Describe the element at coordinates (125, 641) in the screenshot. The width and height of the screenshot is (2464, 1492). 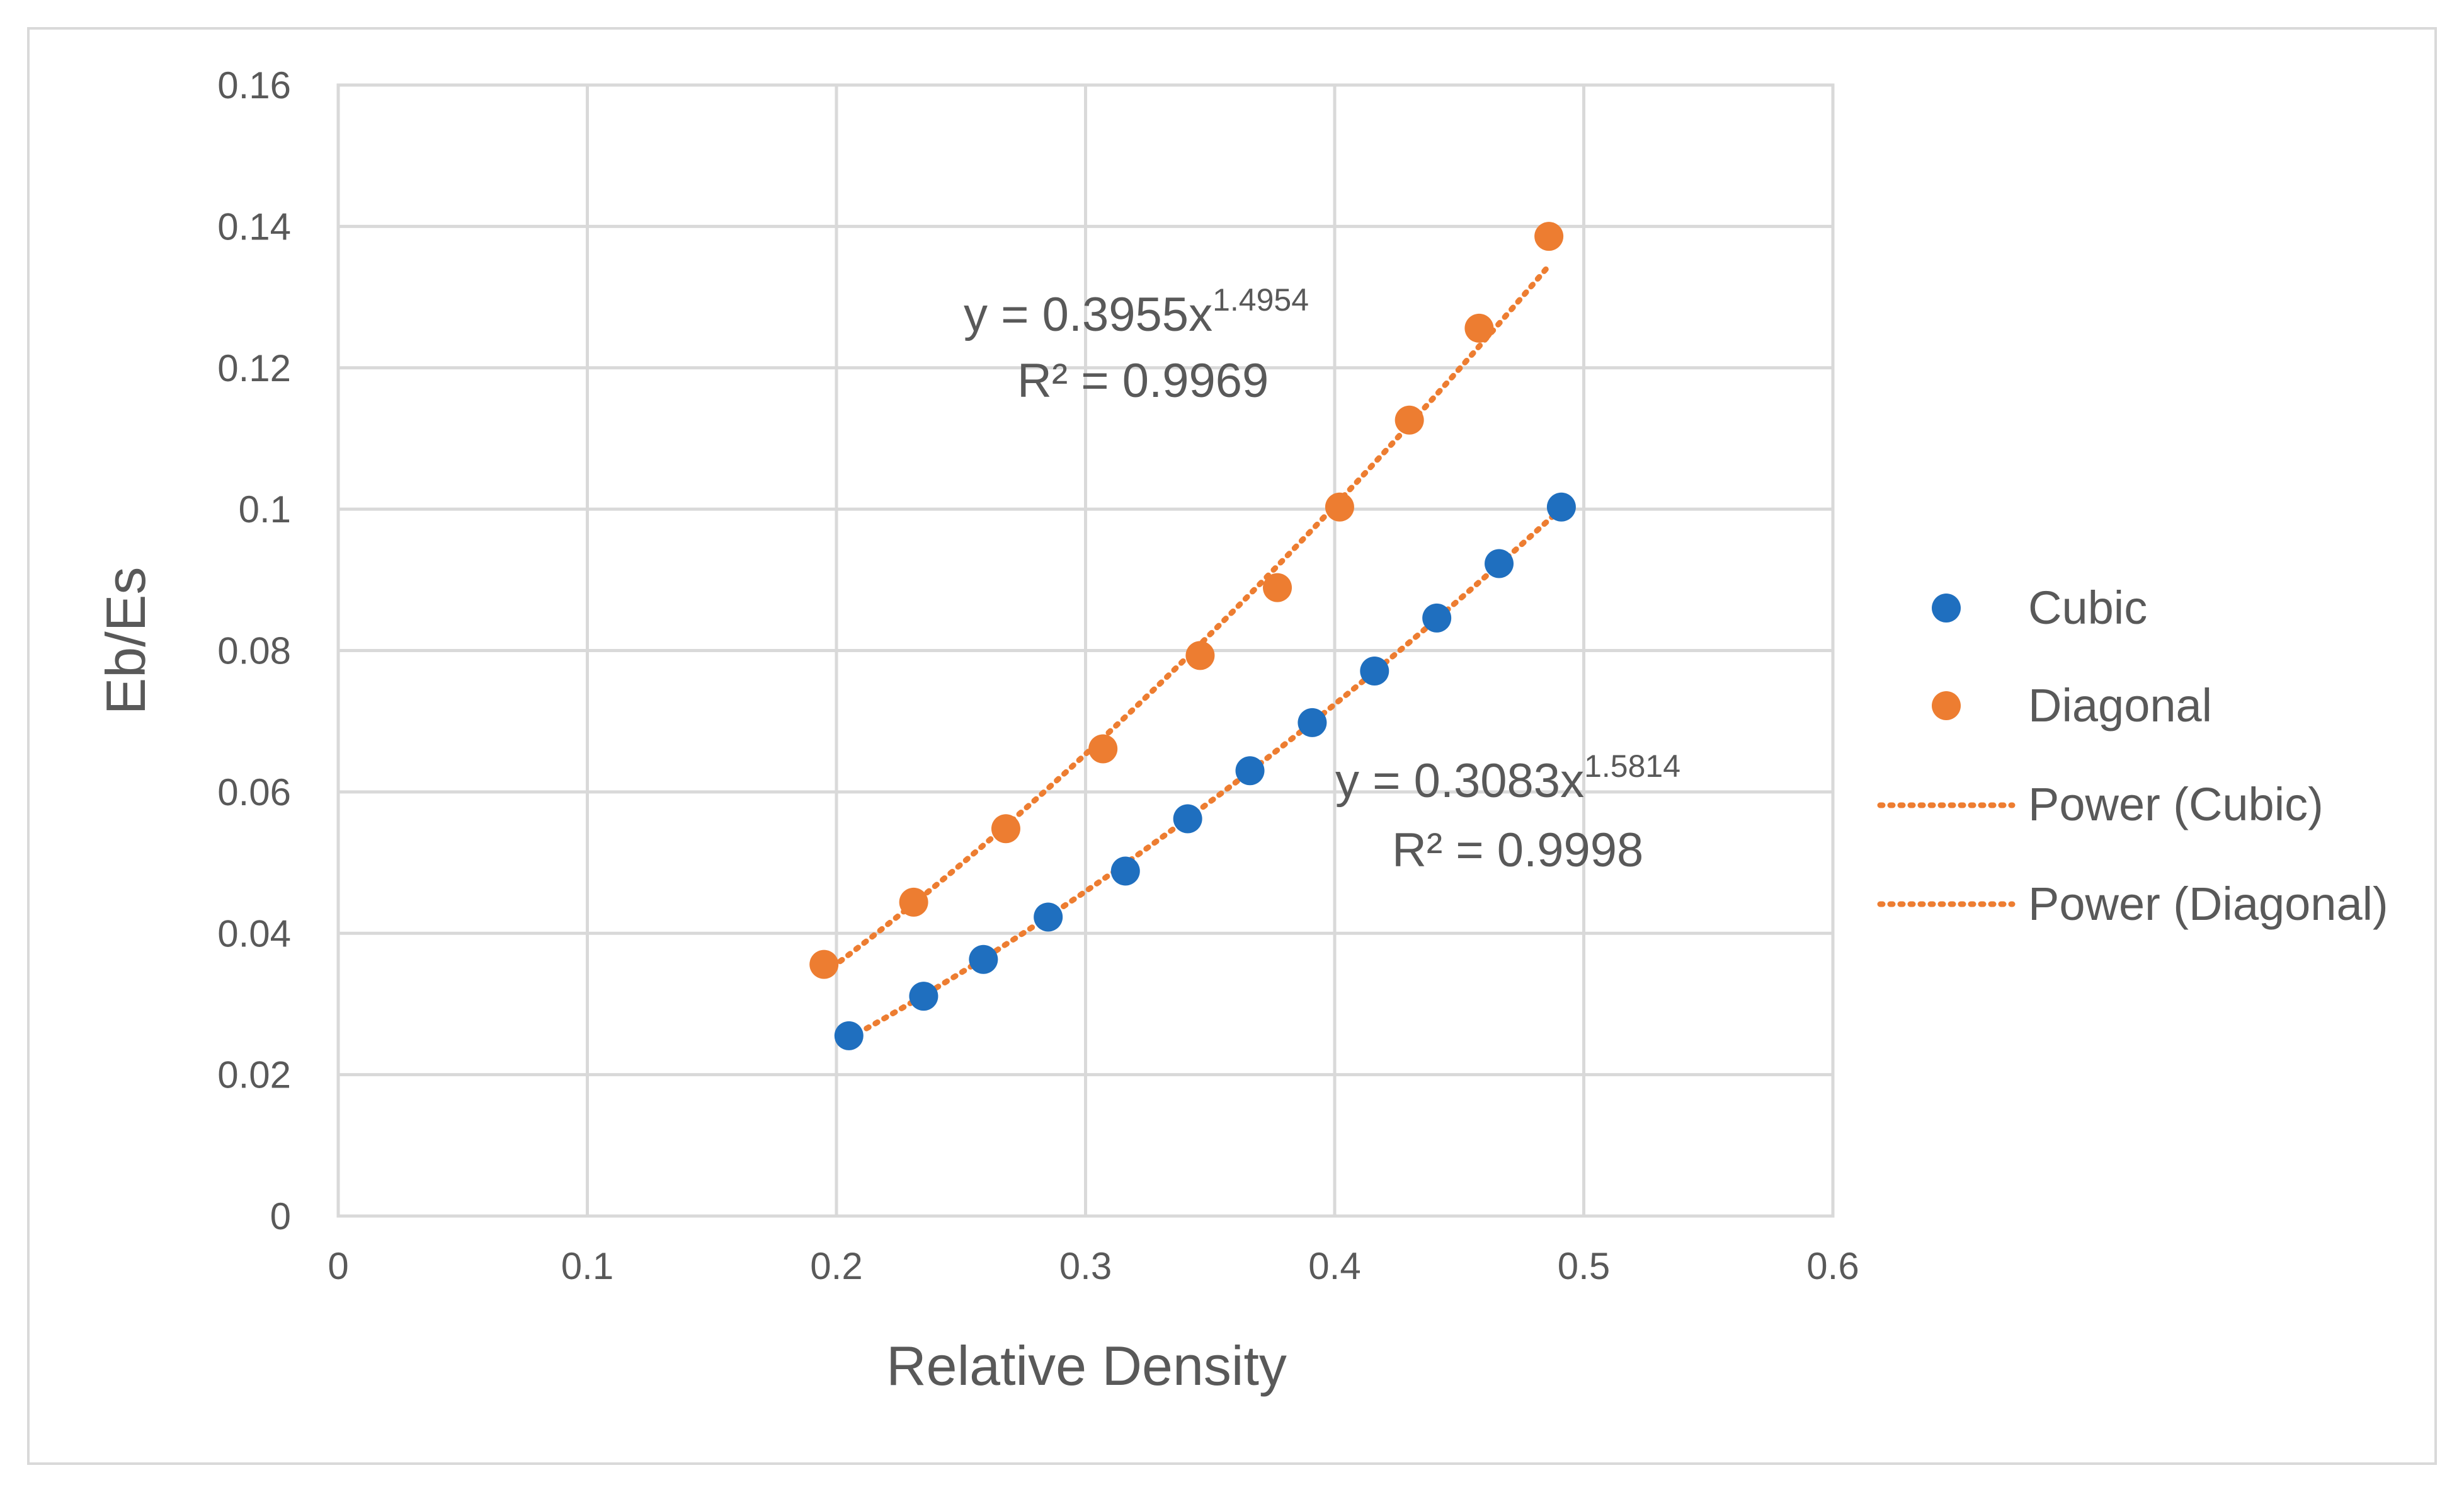
I see `y-axis-title: Eb/Es` at that location.